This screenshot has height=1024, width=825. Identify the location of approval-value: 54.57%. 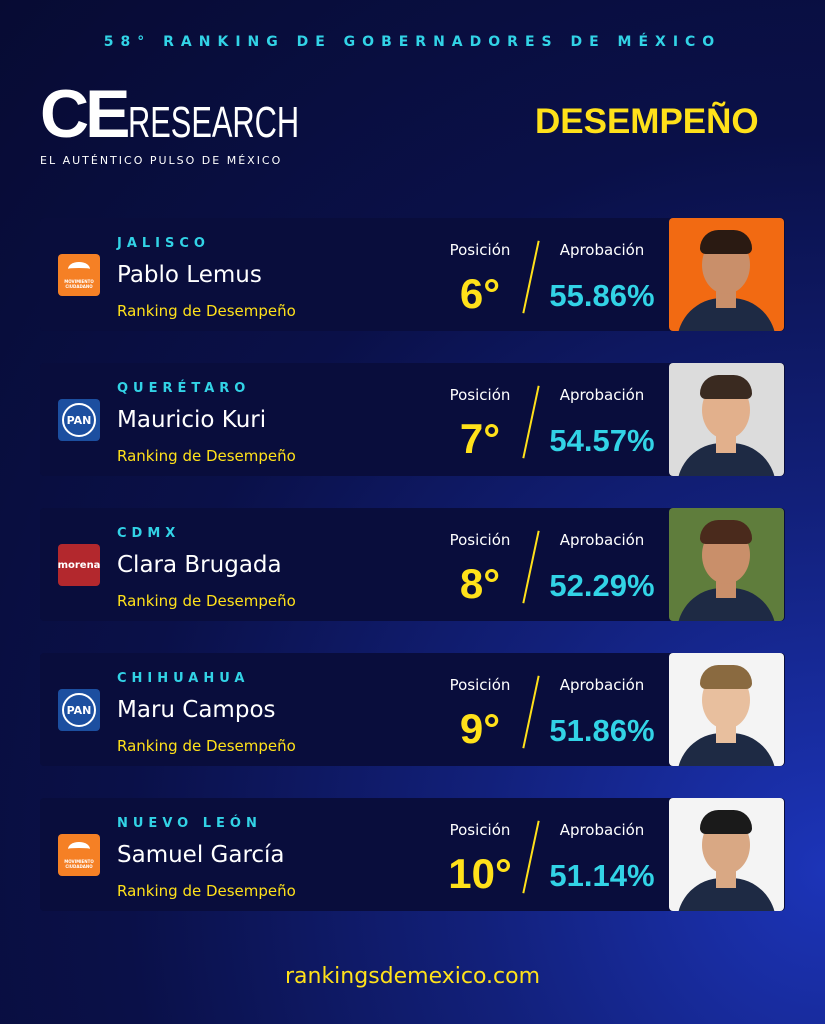
(602, 440).